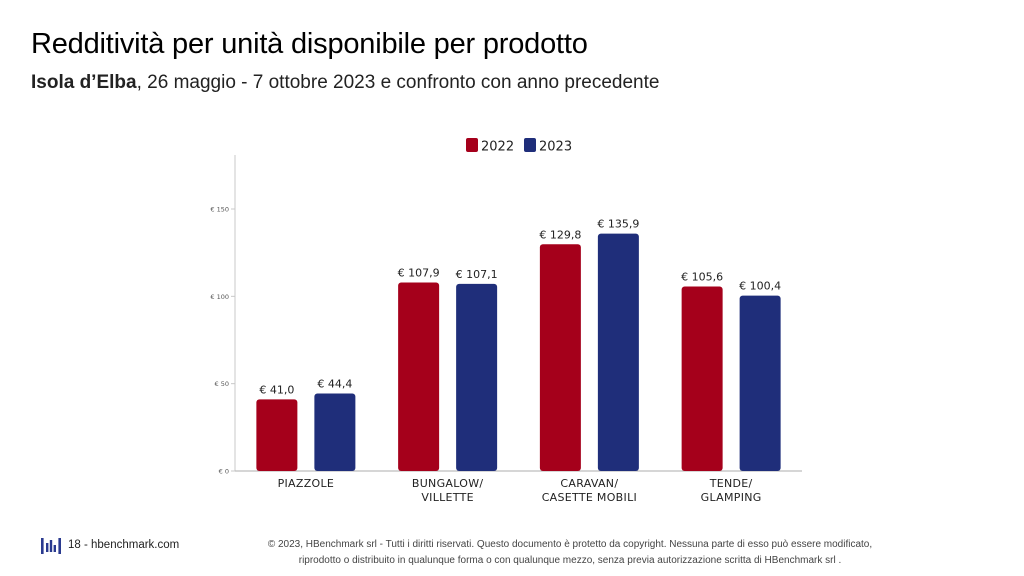 The width and height of the screenshot is (1024, 576). Describe the element at coordinates (419, 273) in the screenshot. I see `data-label: € 107,9` at that location.